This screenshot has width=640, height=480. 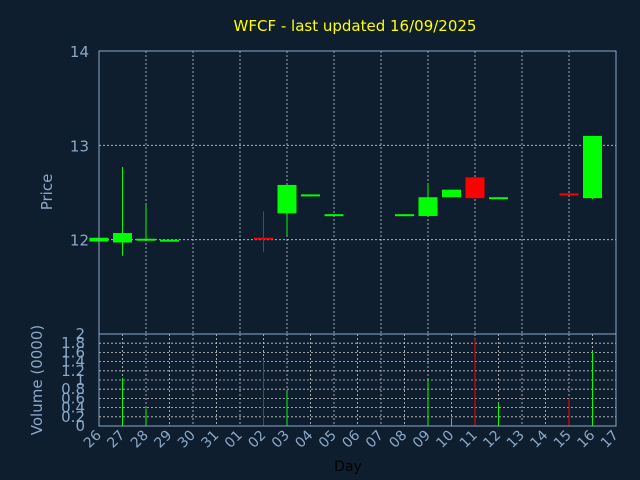 I want to click on volume-tick-label: 2, so click(x=80, y=334).